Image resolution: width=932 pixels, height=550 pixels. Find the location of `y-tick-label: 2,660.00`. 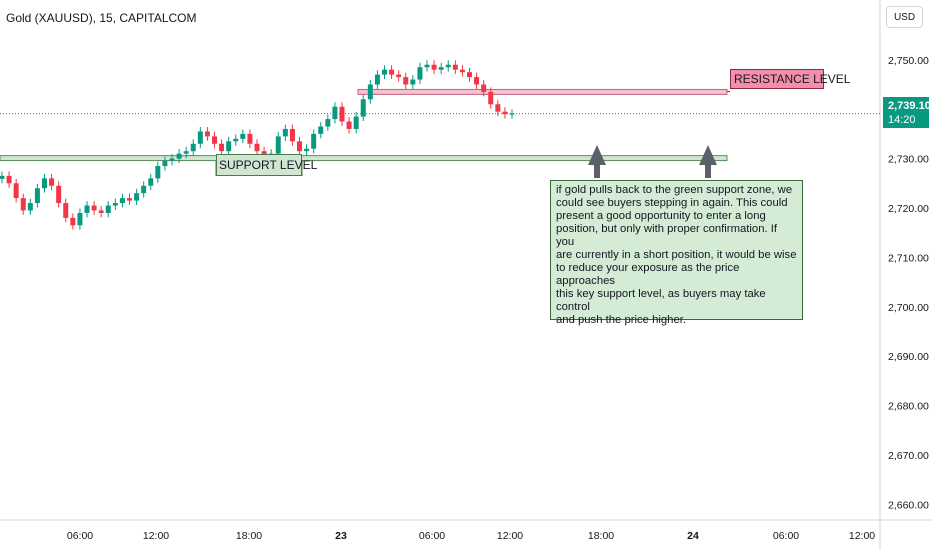

y-tick-label: 2,660.00 is located at coordinates (908, 505).